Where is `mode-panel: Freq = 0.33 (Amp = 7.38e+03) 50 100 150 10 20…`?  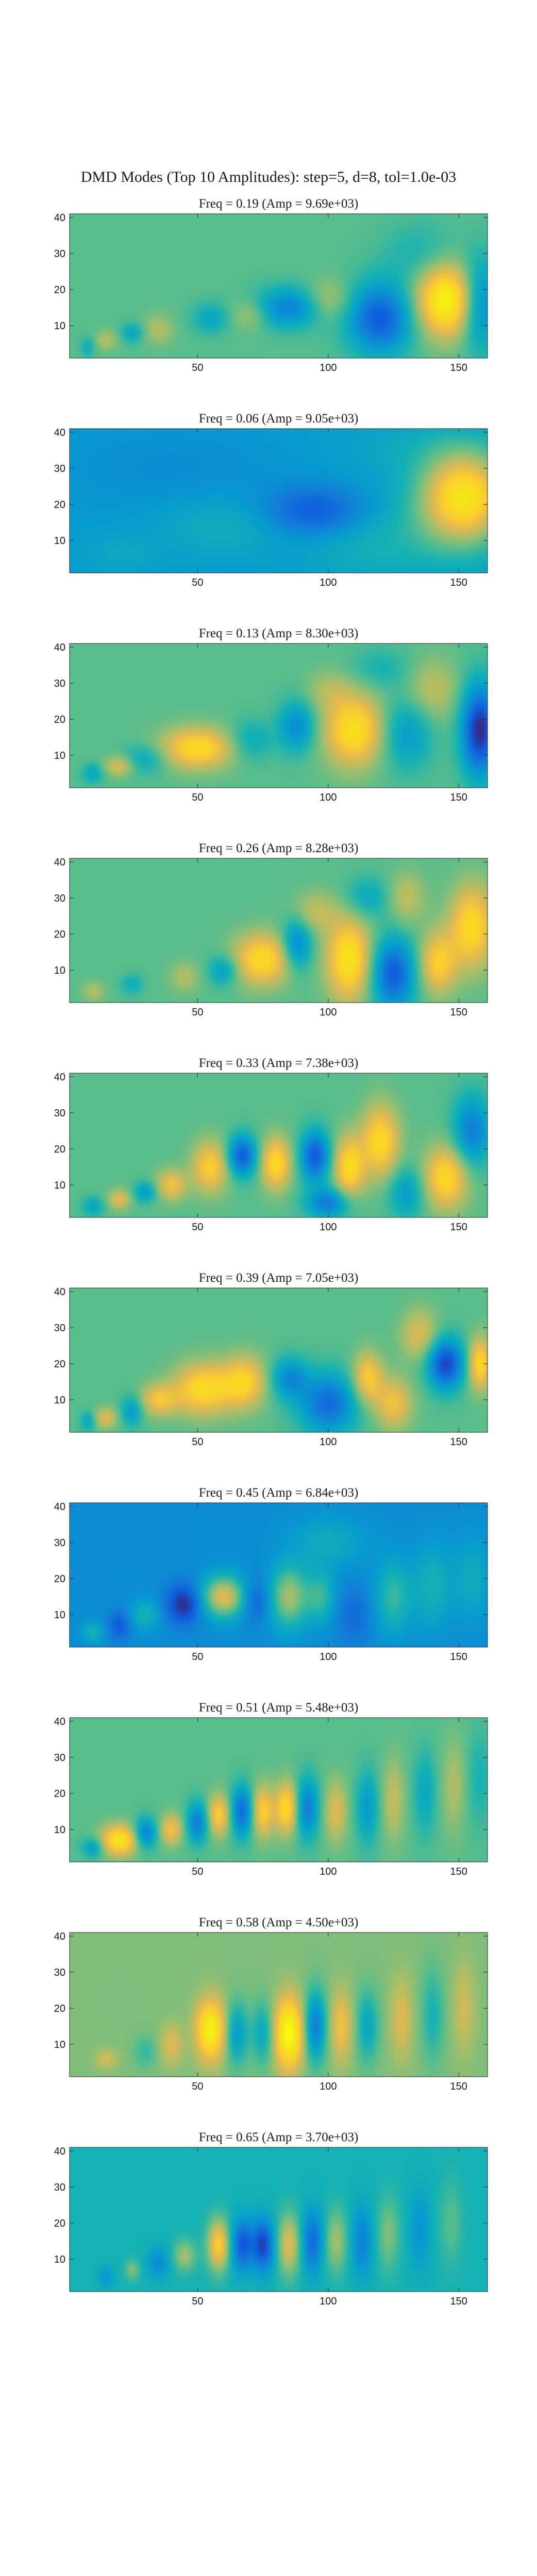
mode-panel: Freq = 0.33 (Amp = 7.38e+03) 50 100 150 10 20… is located at coordinates (271, 1144).